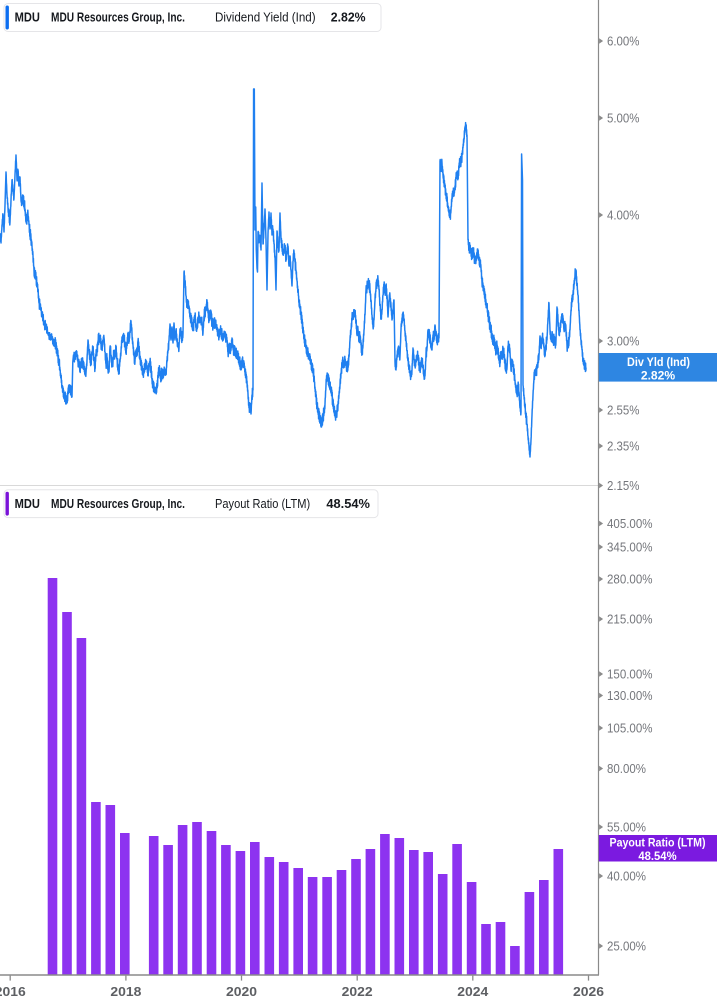  Describe the element at coordinates (623, 446) in the screenshot. I see `svg-text: 2.35%` at that location.